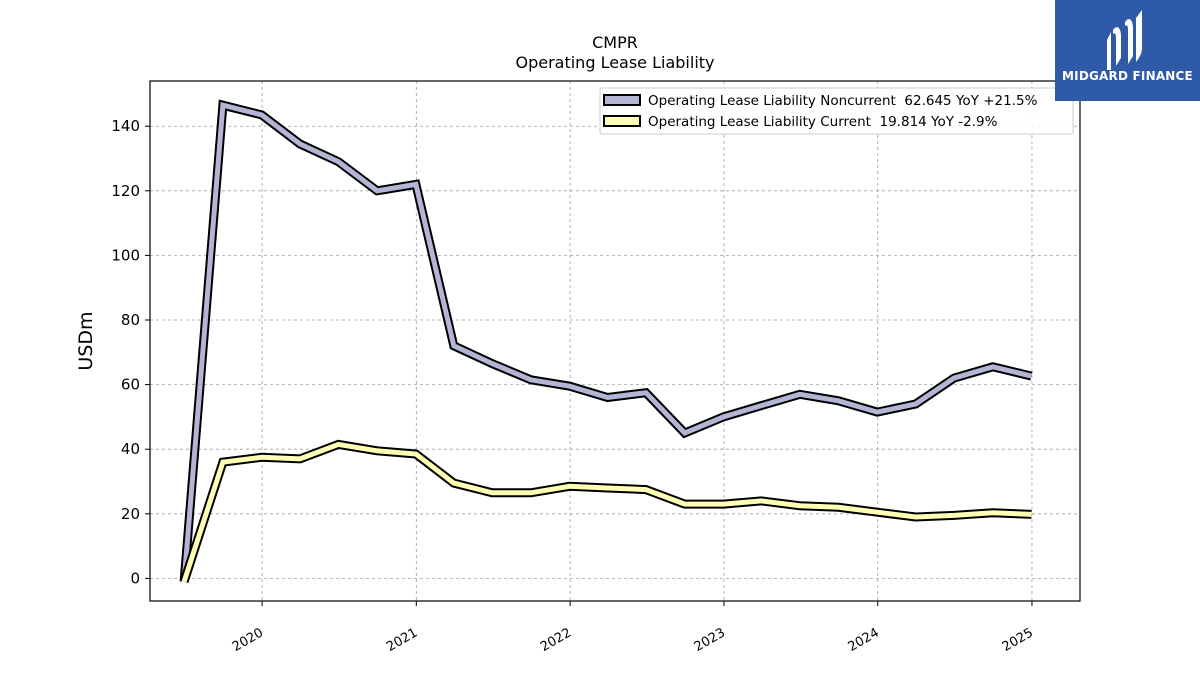 The width and height of the screenshot is (1200, 675). Describe the element at coordinates (130, 320) in the screenshot. I see `y-tick-label: 80` at that location.